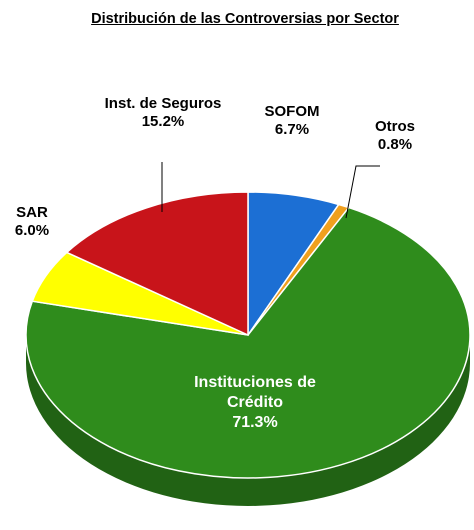 This screenshot has height=530, width=474. What do you see at coordinates (255, 422) in the screenshot?
I see `value-label: 71.3%` at bounding box center [255, 422].